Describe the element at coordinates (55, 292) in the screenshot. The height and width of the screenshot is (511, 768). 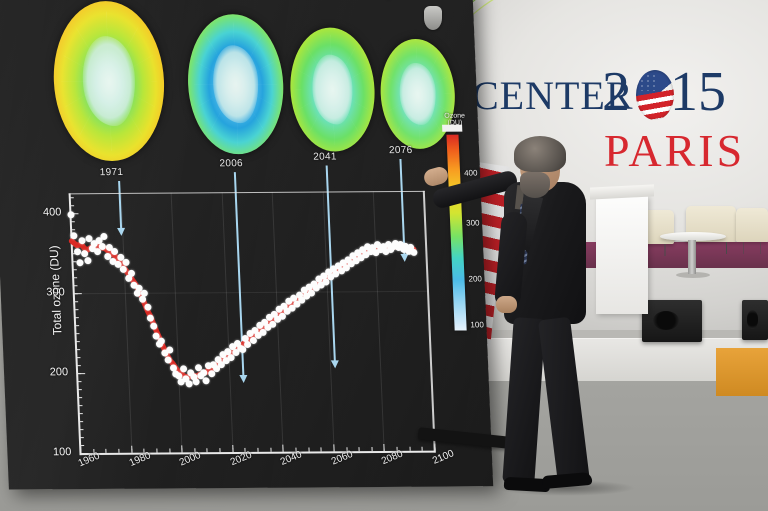
I see `y-tick-label-300: 300` at that location.